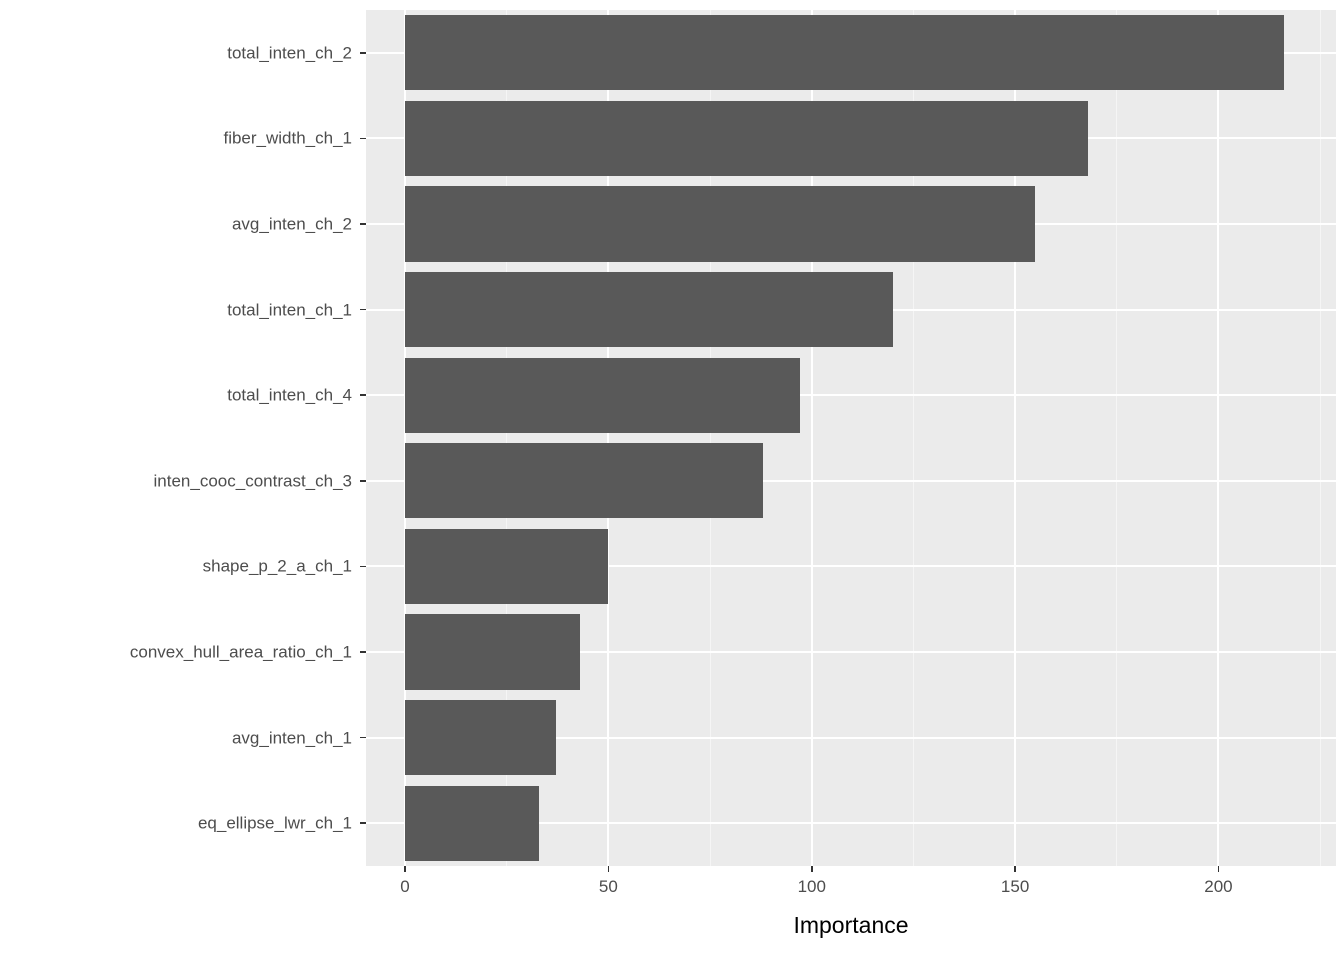 This screenshot has height=960, width=1344. I want to click on x-tick-label: 150, so click(1015, 886).